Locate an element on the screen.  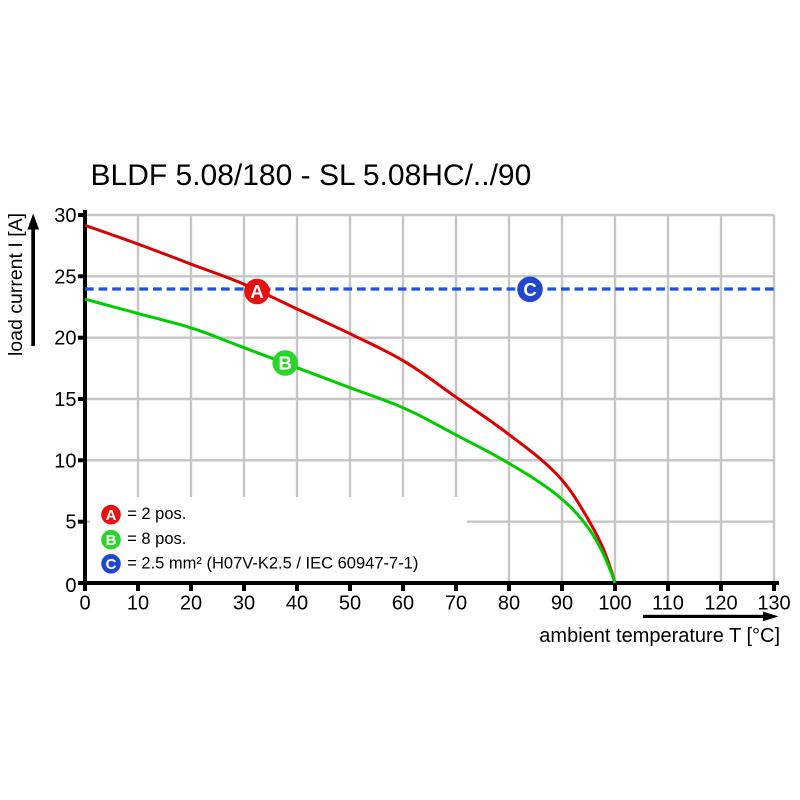
svg-text: 50 is located at coordinates (350, 603).